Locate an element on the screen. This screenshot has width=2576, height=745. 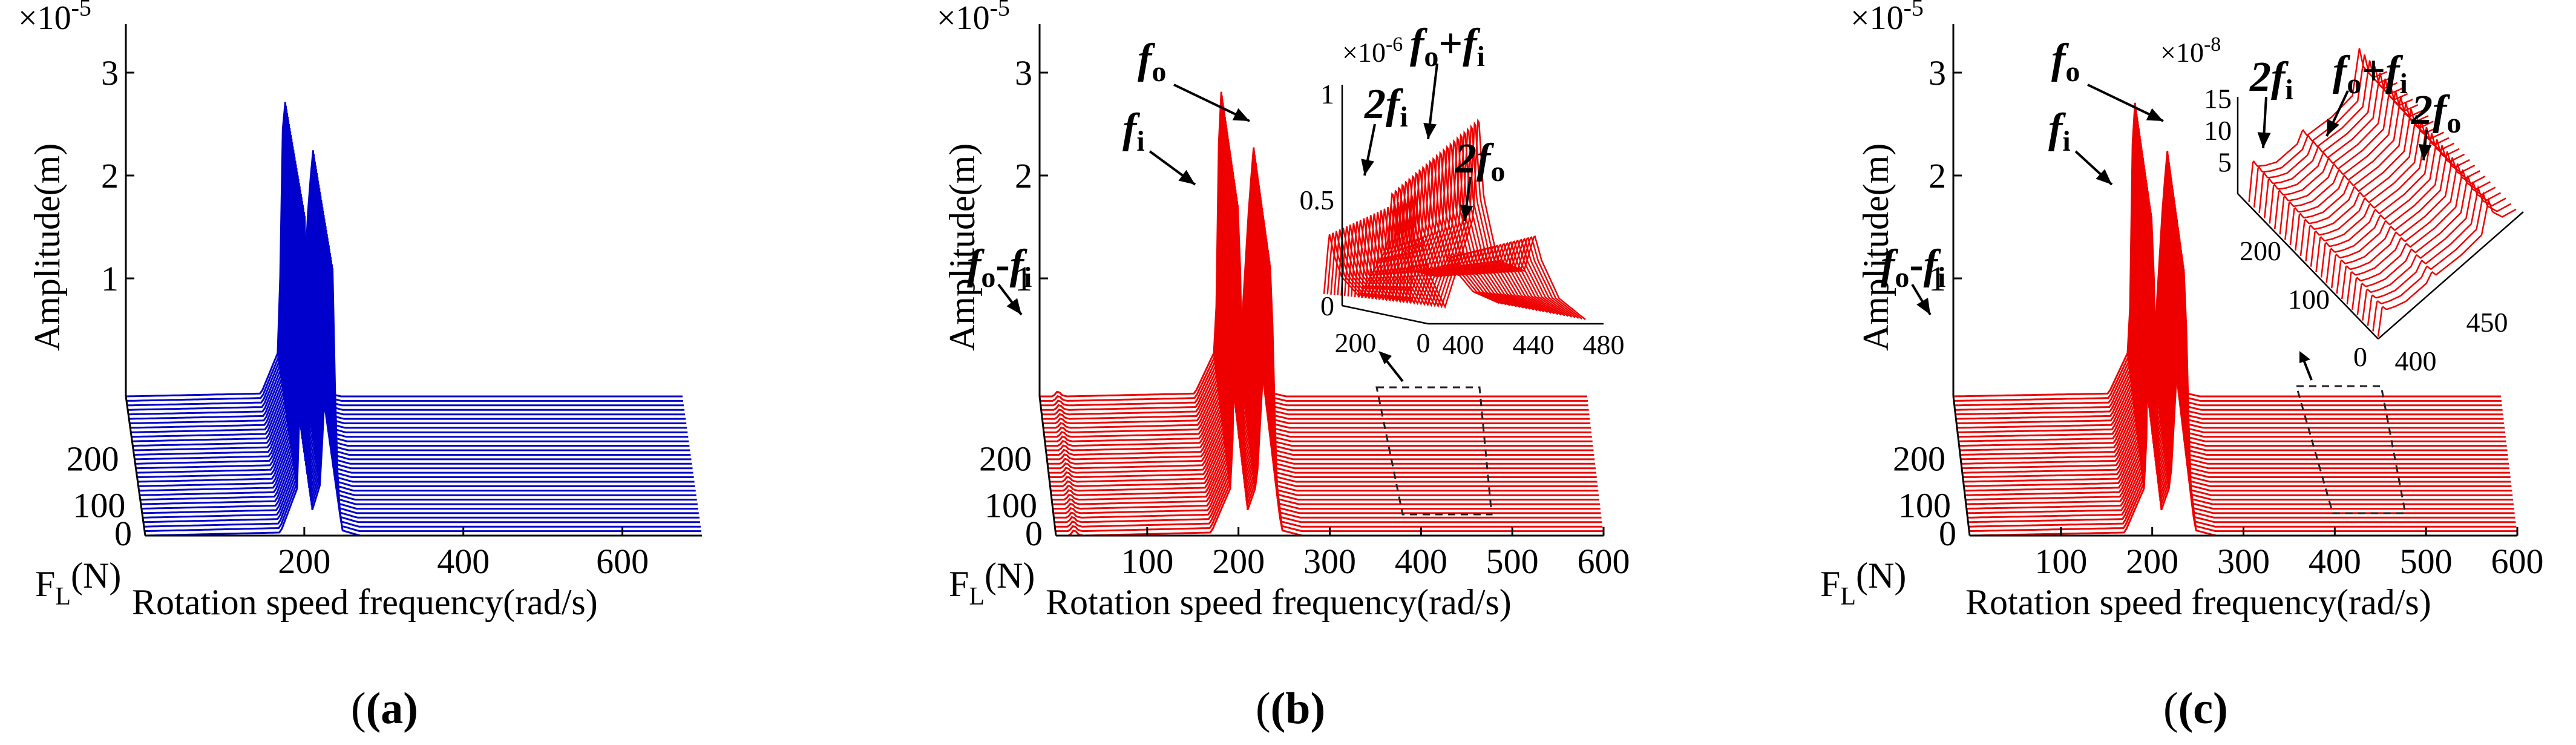
zoom-arrow-head-b is located at coordinates (1385, 357).